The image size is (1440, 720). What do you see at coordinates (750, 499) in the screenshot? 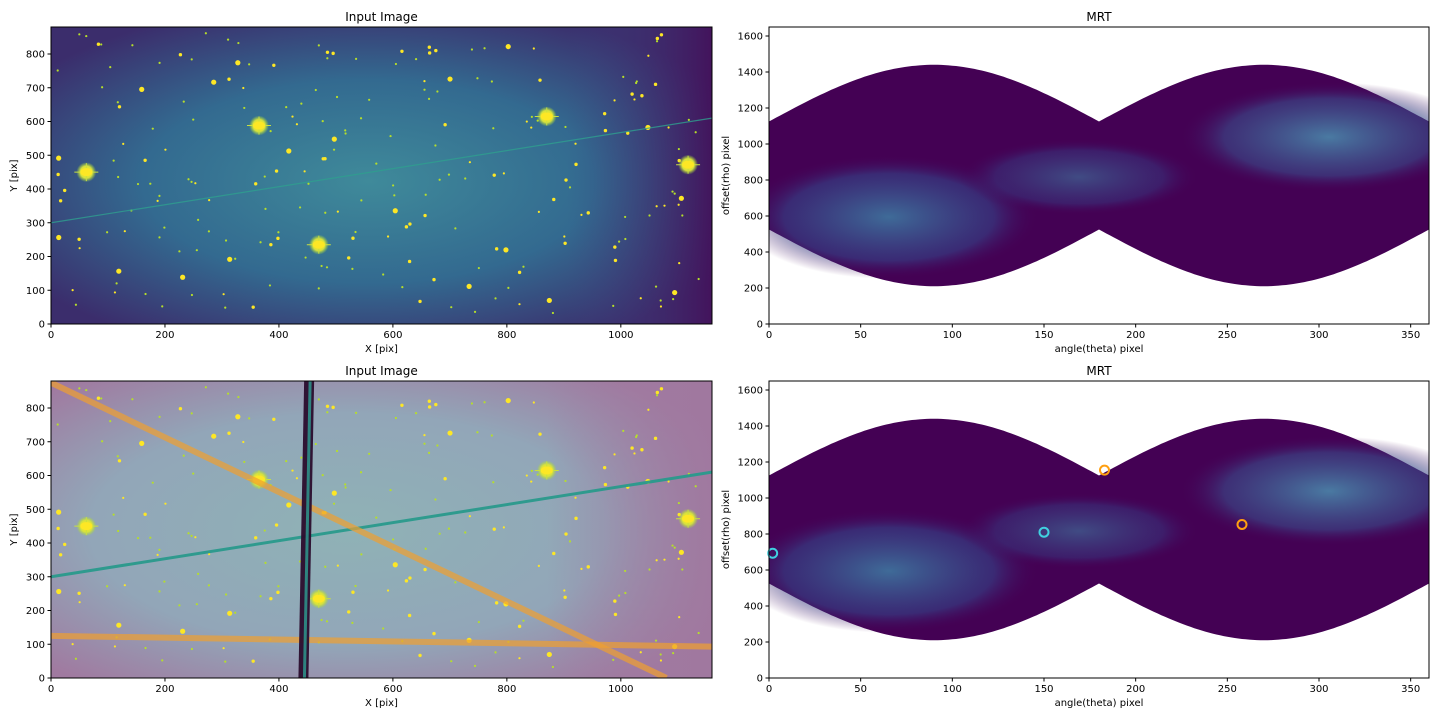
I see `y-tick-label: 1000` at bounding box center [750, 499].